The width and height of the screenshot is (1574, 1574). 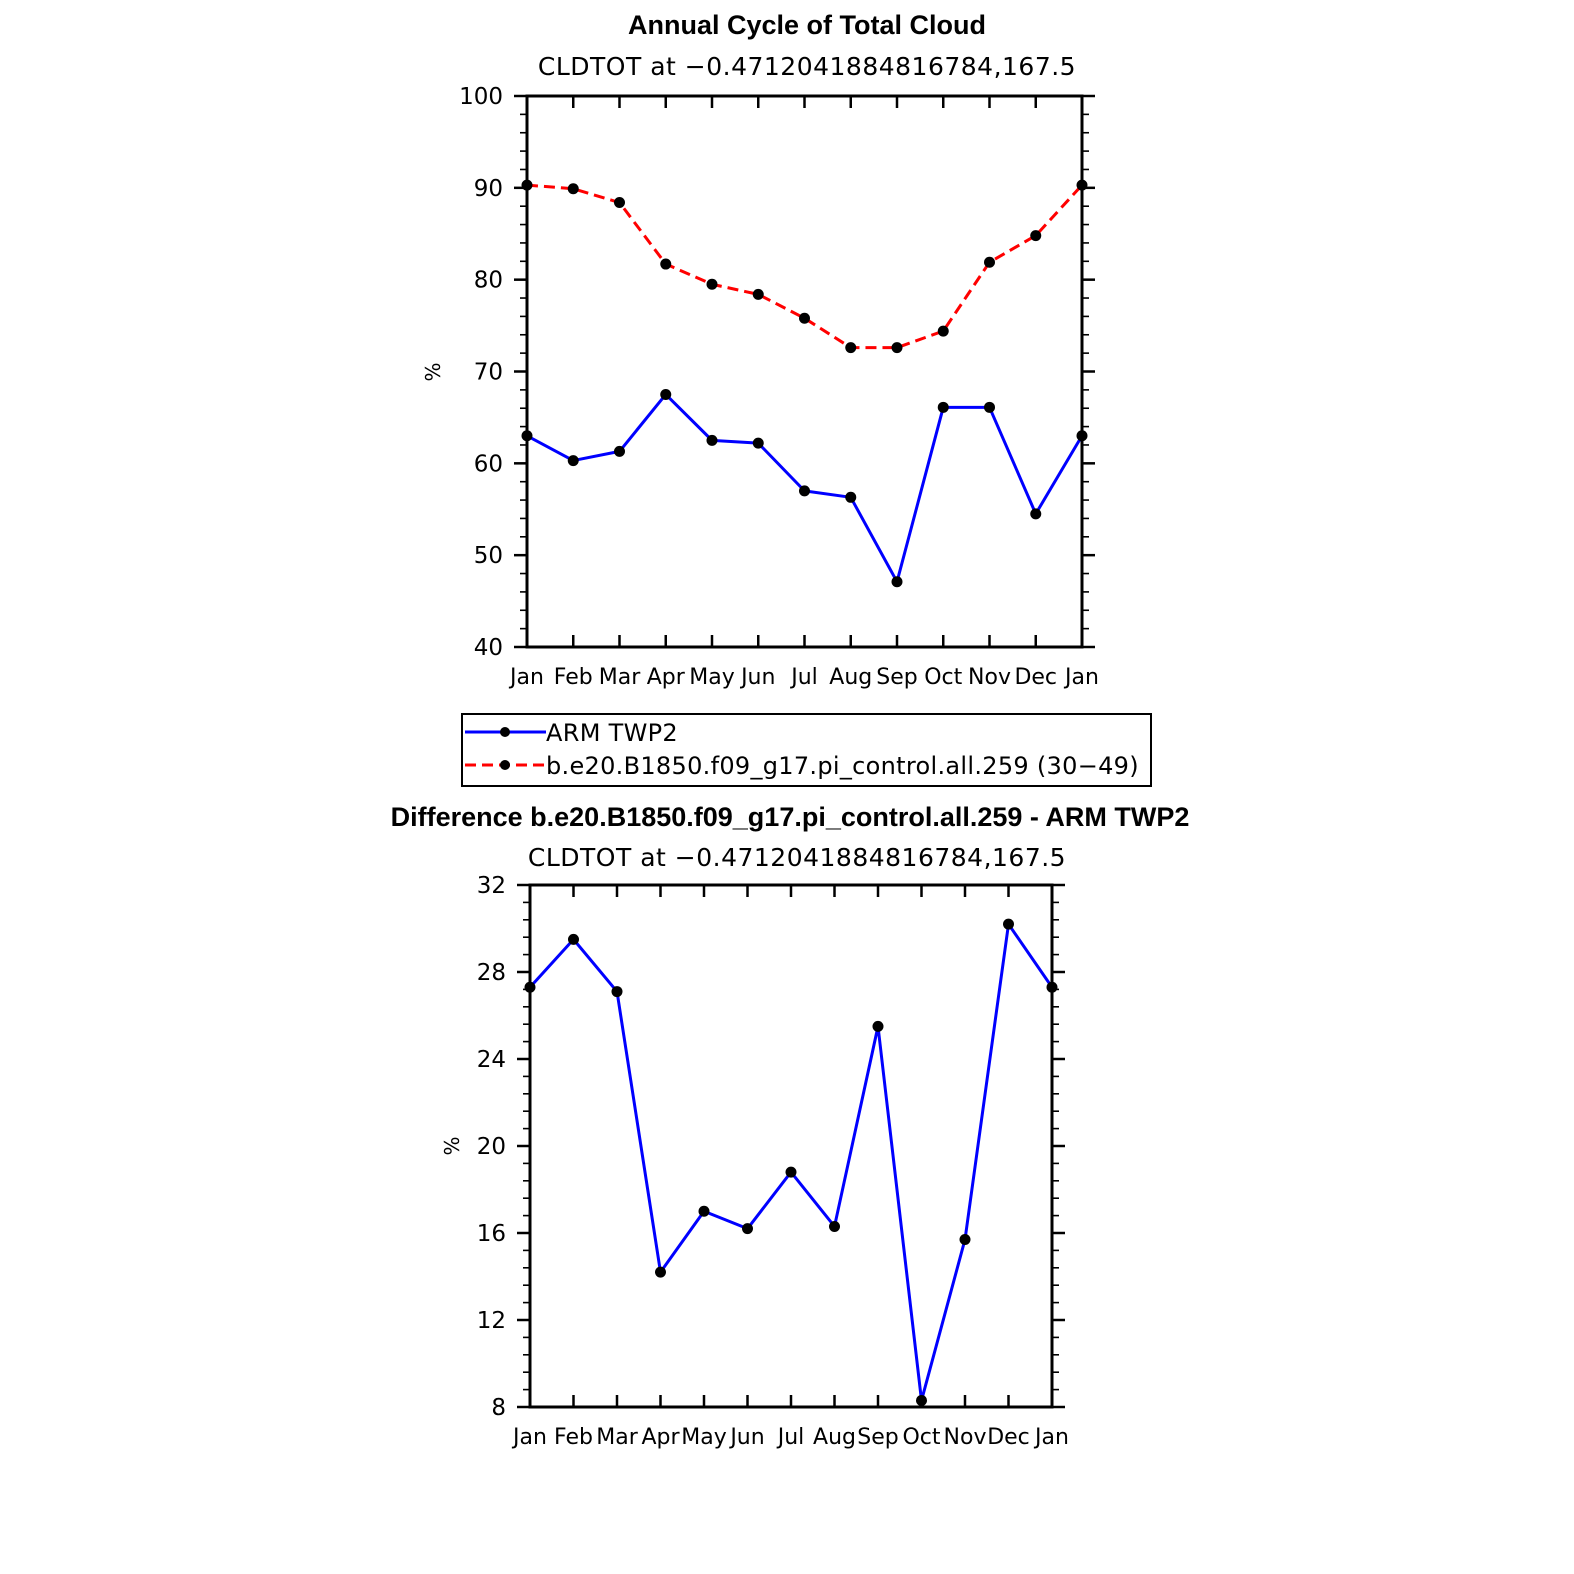 I want to click on y-tick-labels: 8 12 16 20 24 28 32, so click(x=491, y=1147).